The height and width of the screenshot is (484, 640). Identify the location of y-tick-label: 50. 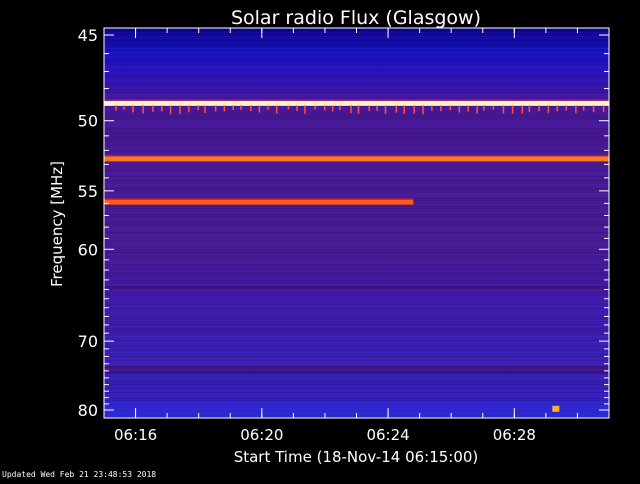
(88, 121).